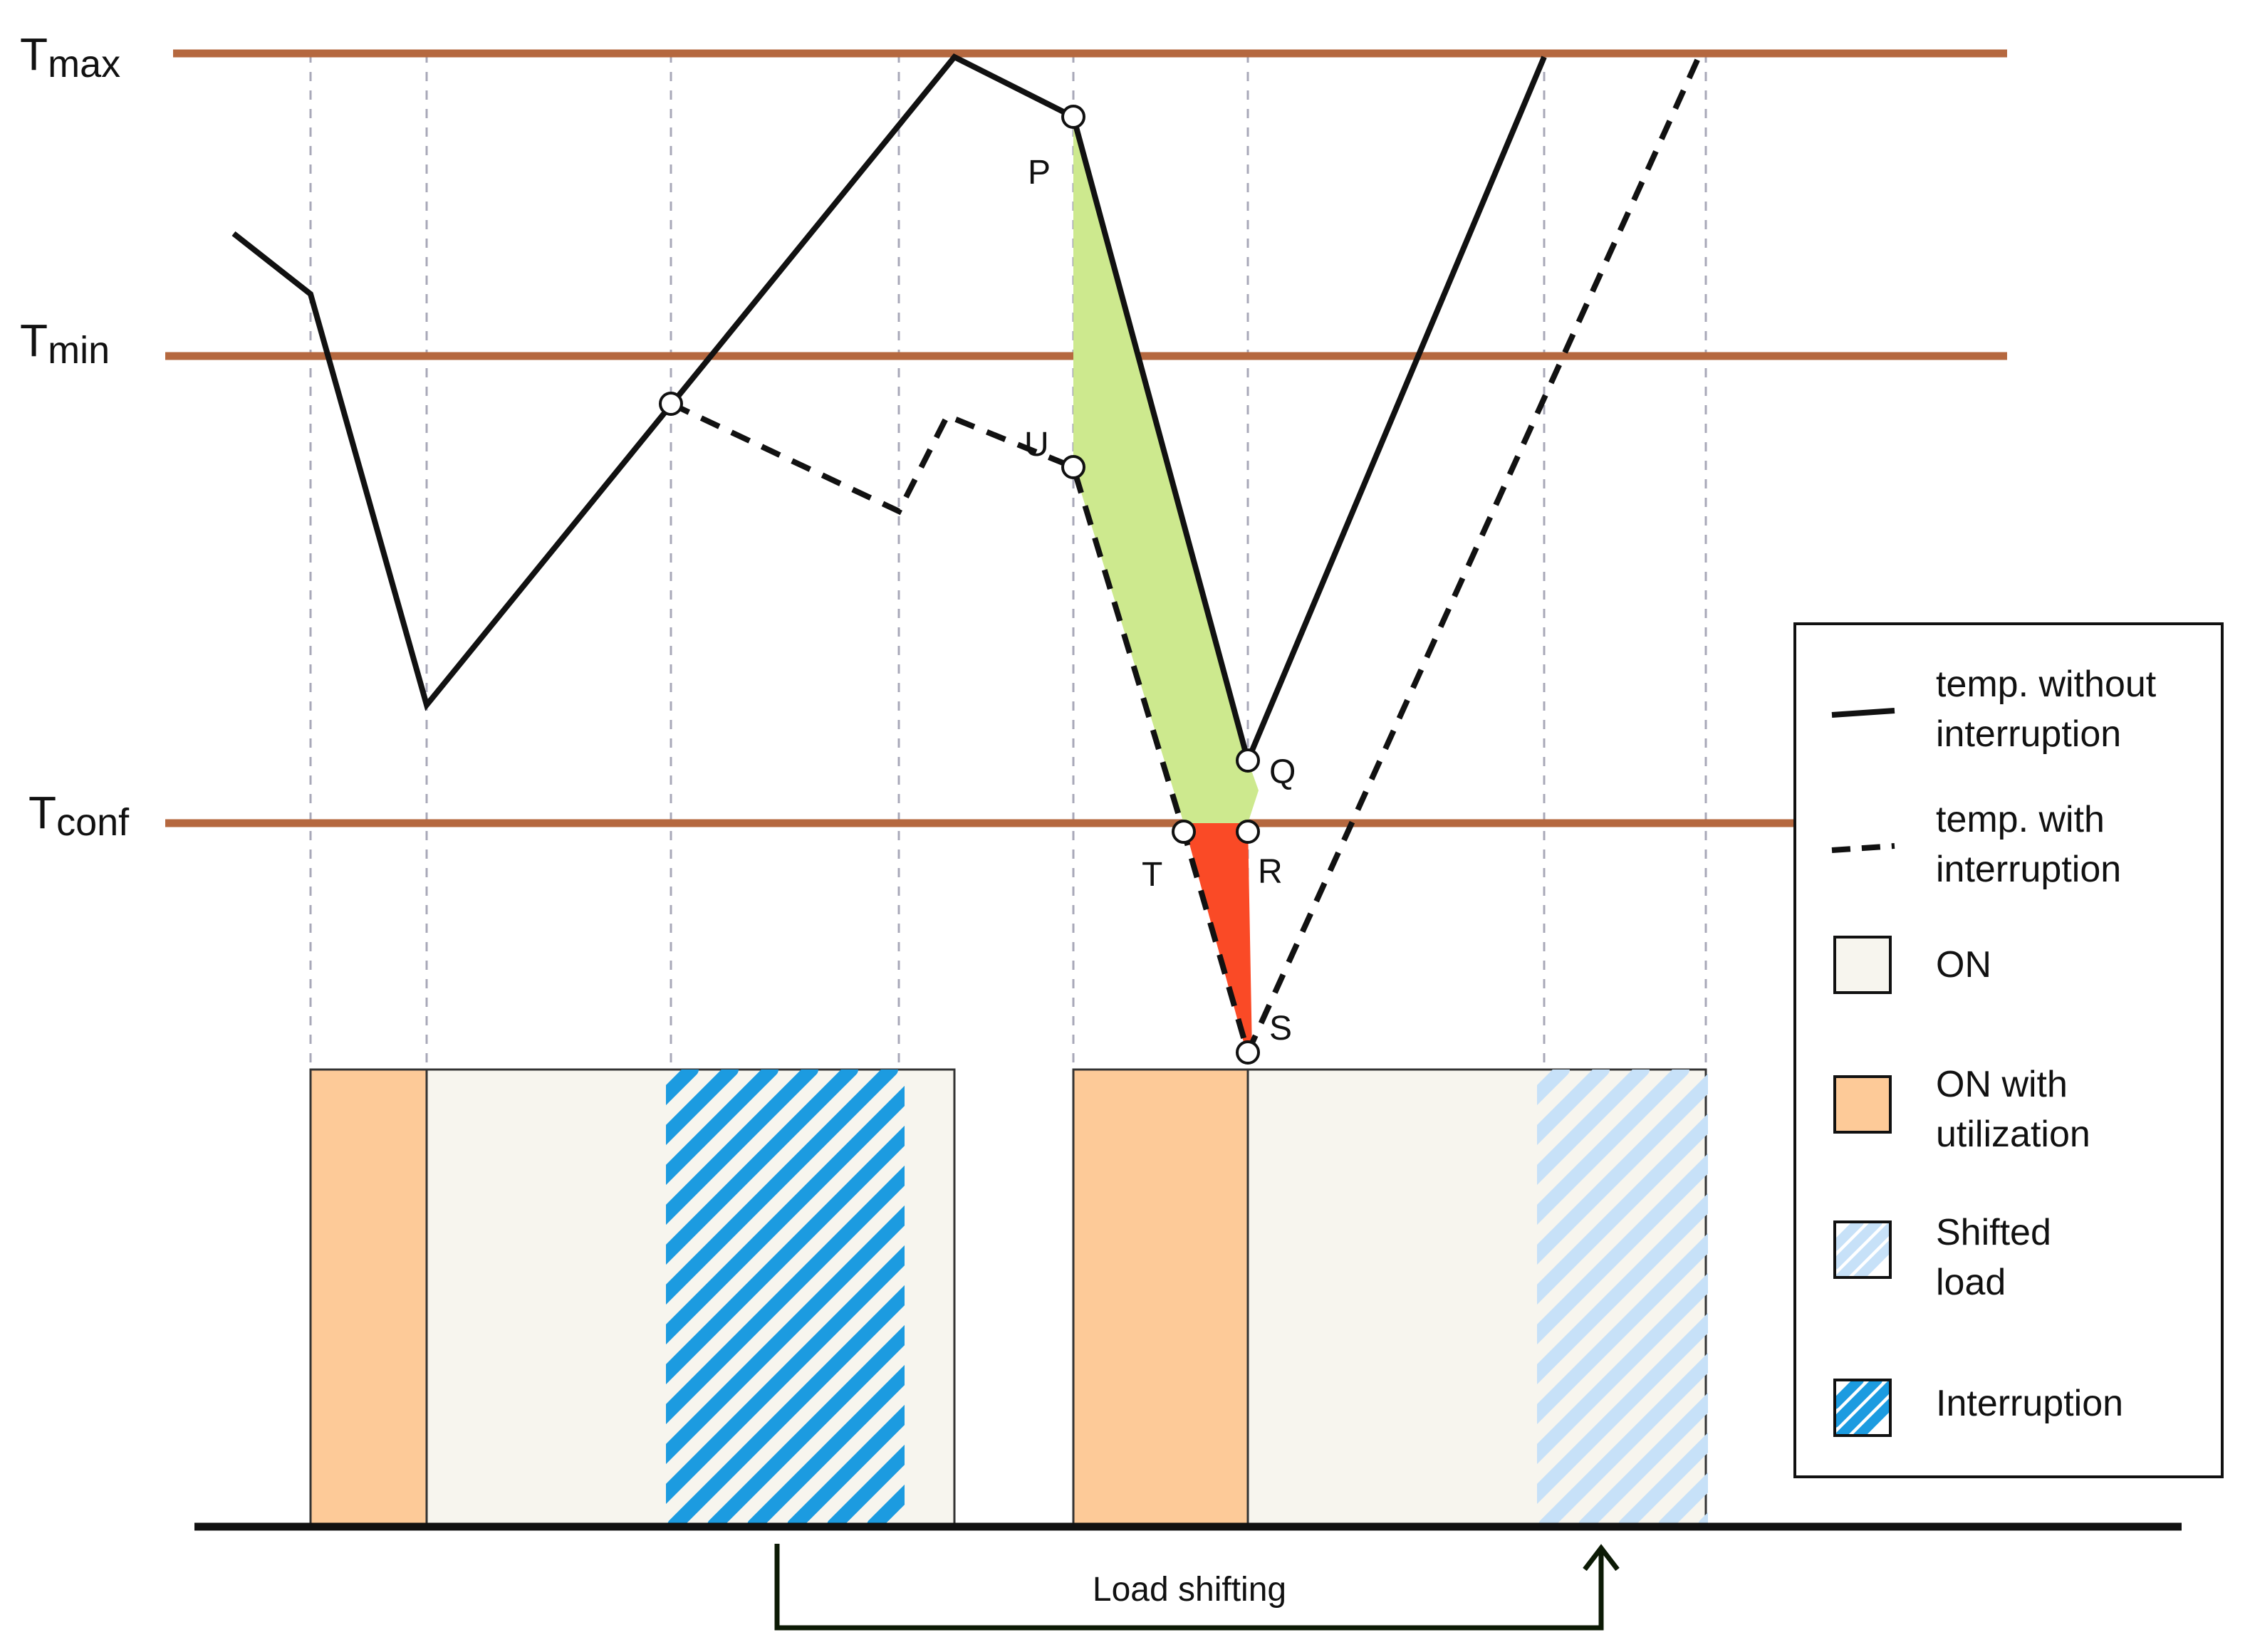 Image resolution: width=2245 pixels, height=1652 pixels. What do you see at coordinates (1270, 872) in the screenshot?
I see `point-r-label: R` at bounding box center [1270, 872].